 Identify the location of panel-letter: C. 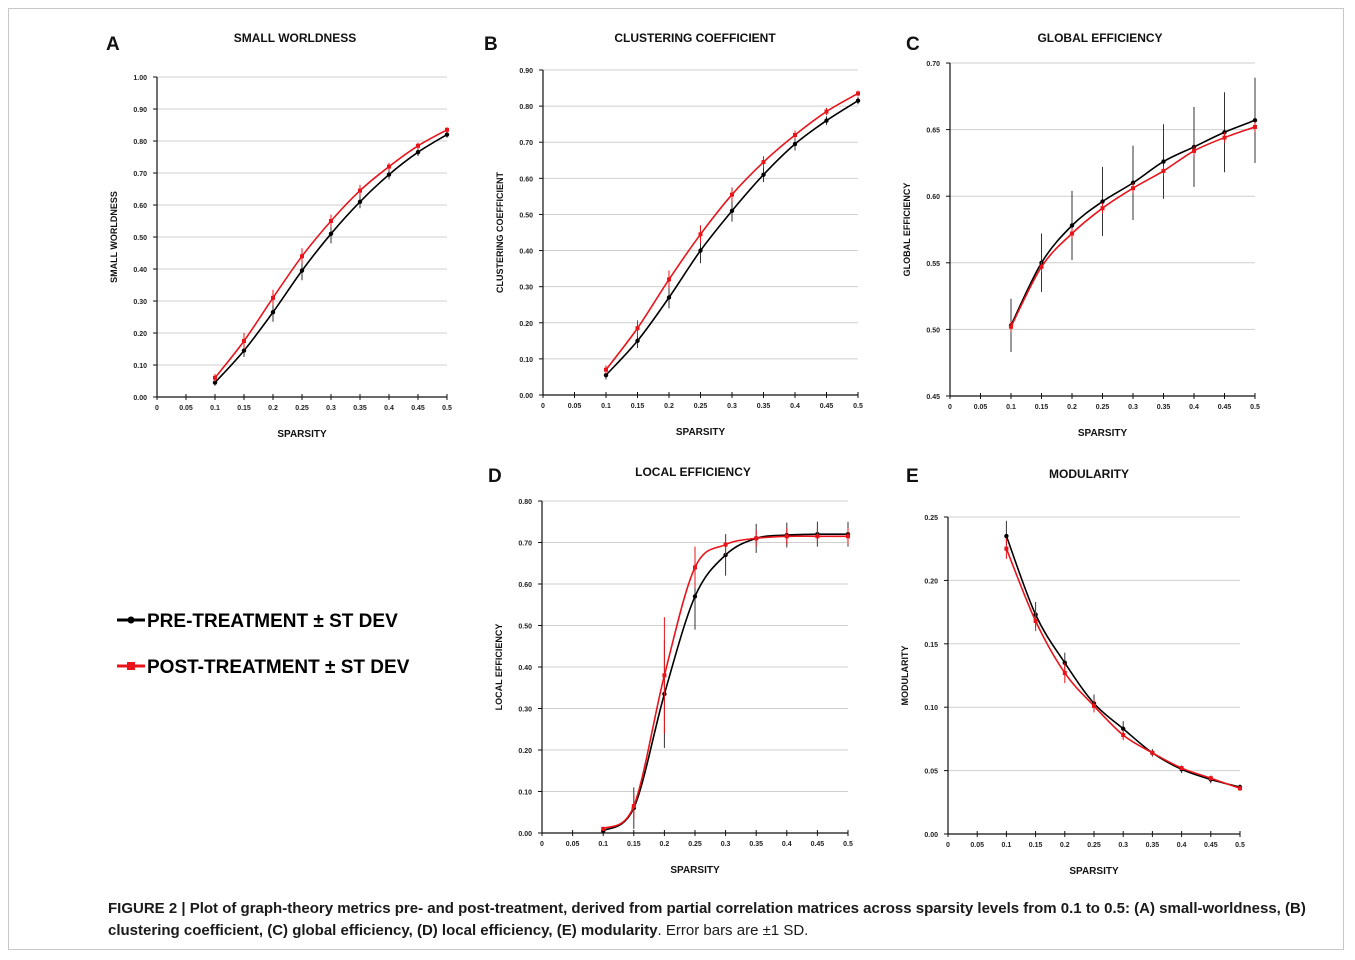
(913, 44).